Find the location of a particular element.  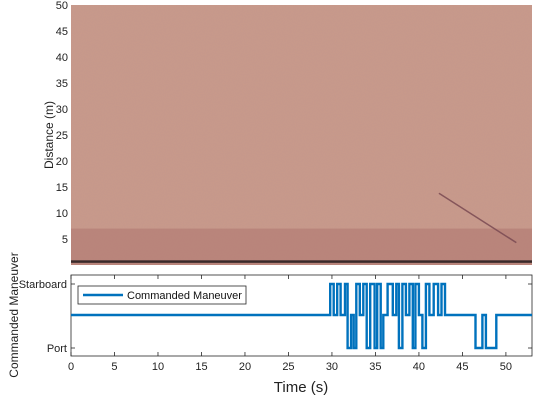

x-tick-label: 10 is located at coordinates (158, 367).